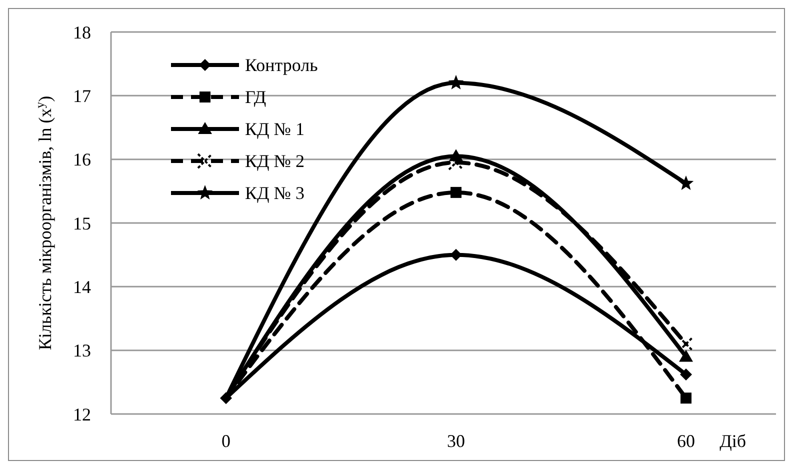 Image resolution: width=793 pixels, height=469 pixels. I want to click on legend-label: Контроль, so click(281, 65).